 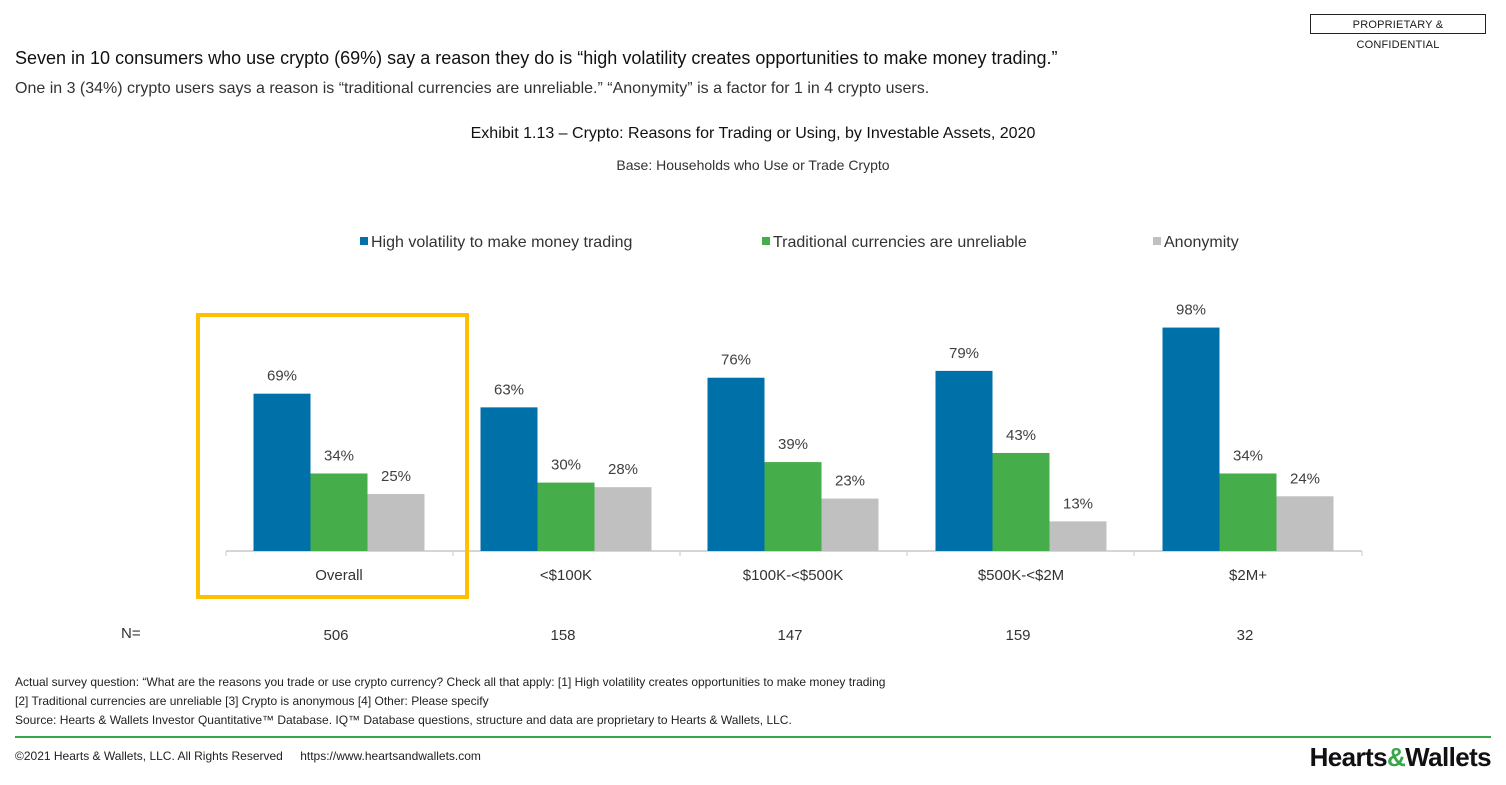 What do you see at coordinates (1201, 242) in the screenshot?
I see `legend-label-3: Anonymity` at bounding box center [1201, 242].